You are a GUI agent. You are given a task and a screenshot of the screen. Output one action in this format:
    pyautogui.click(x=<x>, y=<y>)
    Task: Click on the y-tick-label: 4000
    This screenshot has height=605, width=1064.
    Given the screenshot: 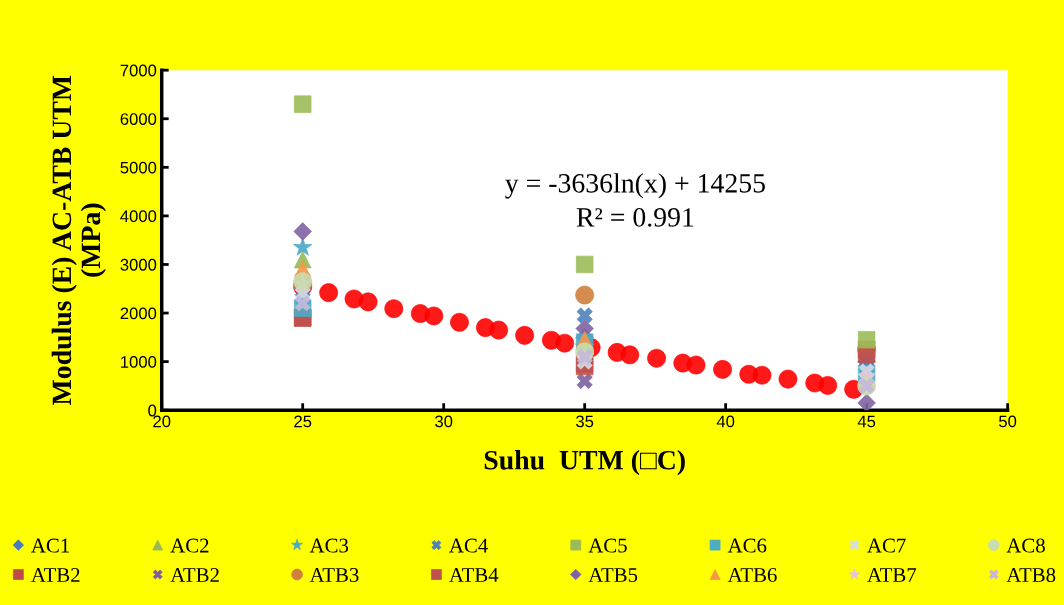 What is the action you would take?
    pyautogui.click(x=138, y=216)
    